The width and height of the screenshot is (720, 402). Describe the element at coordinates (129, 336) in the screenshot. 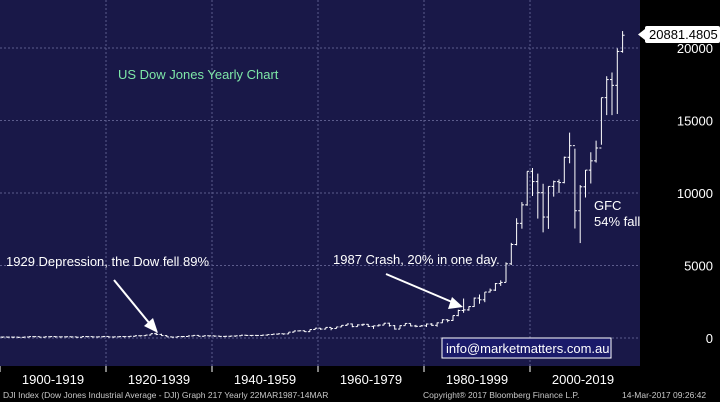

I see `ohlc-bar-1924` at that location.